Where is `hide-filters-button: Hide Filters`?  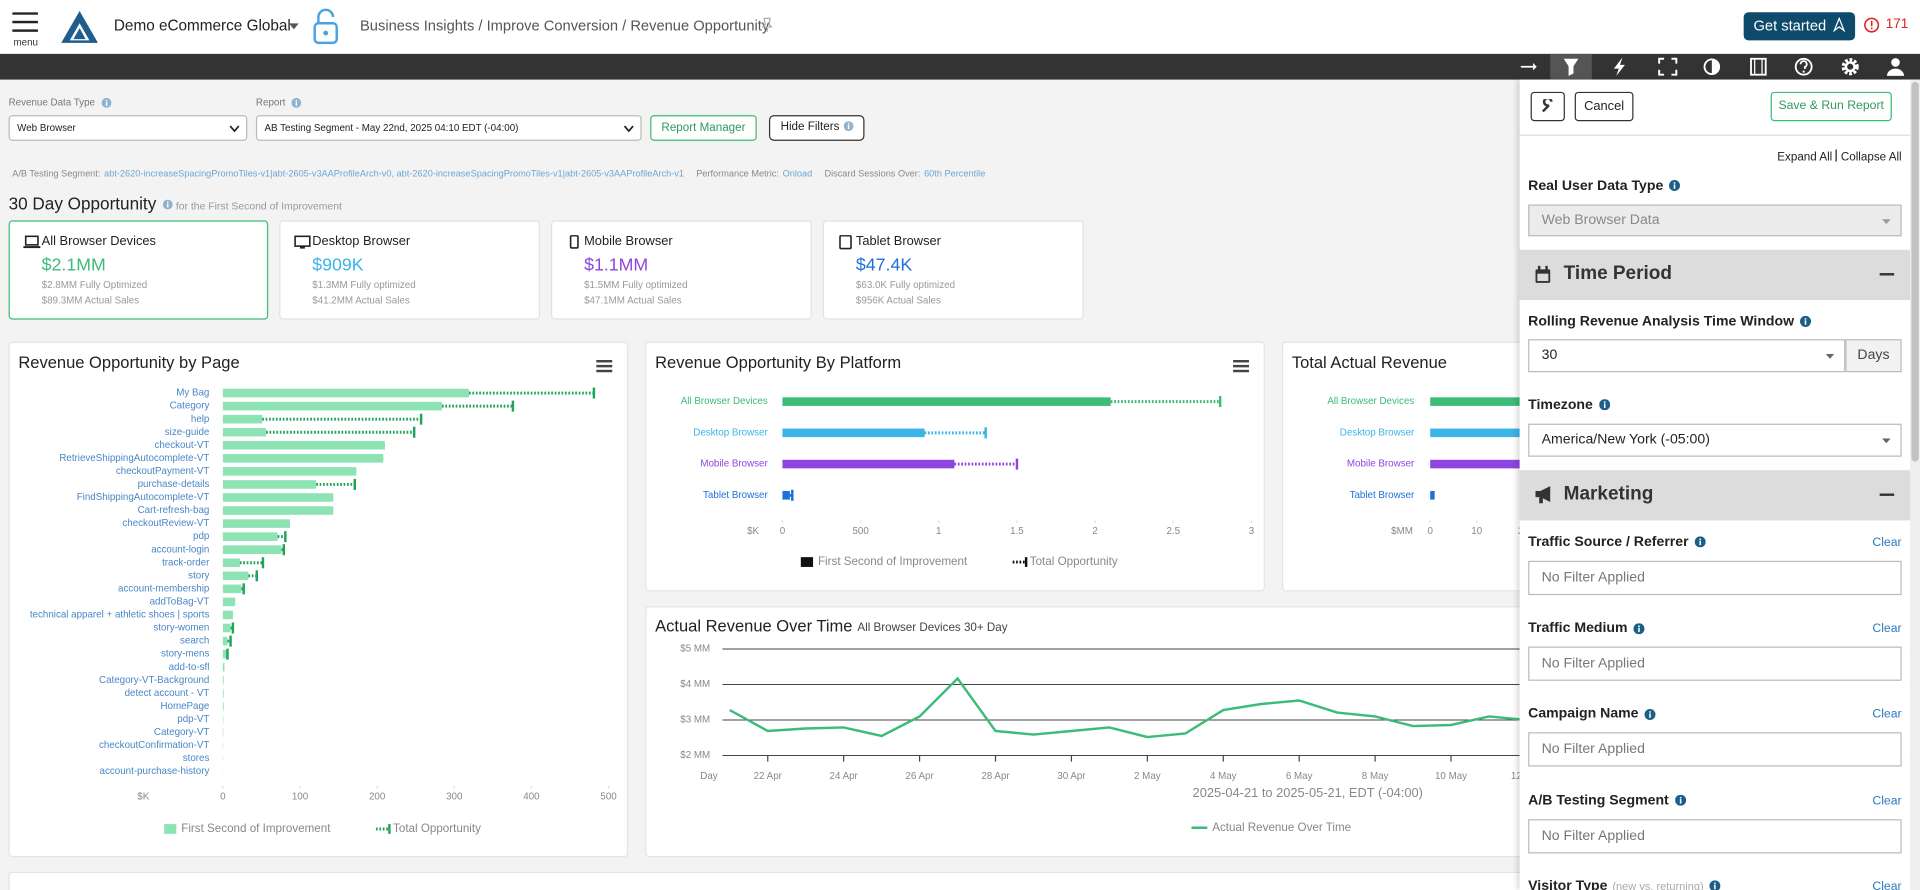
hide-filters-button: Hide Filters is located at coordinates (816, 128).